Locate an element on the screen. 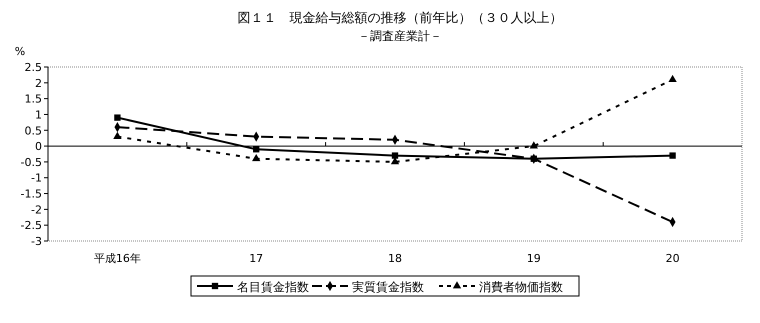 The width and height of the screenshot is (760, 323). y-tick-label: -2.5 is located at coordinates (31, 225).